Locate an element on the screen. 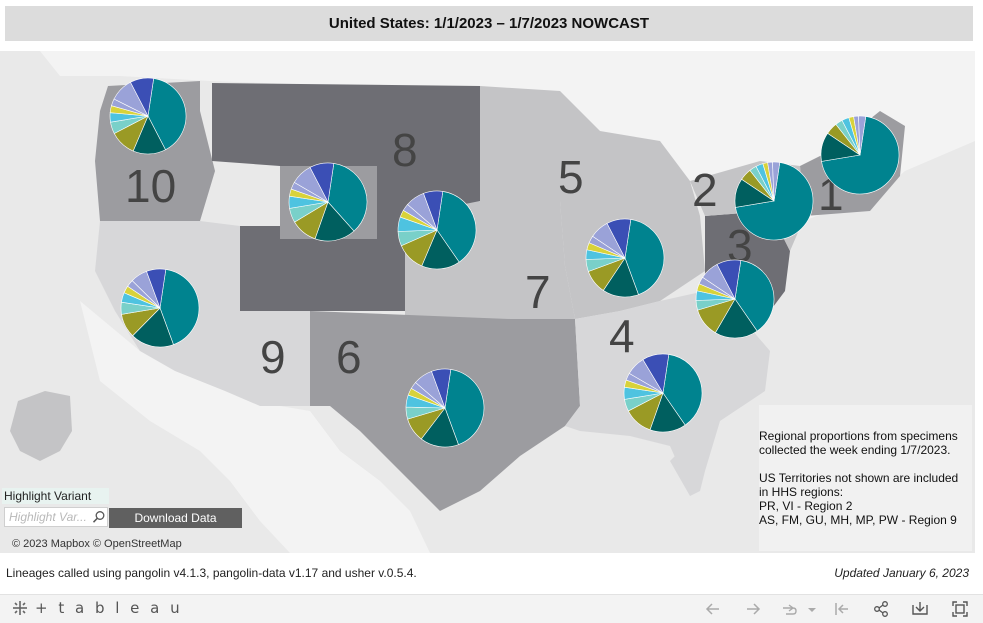 The height and width of the screenshot is (623, 983). region-label-7: 7 is located at coordinates (538, 292).